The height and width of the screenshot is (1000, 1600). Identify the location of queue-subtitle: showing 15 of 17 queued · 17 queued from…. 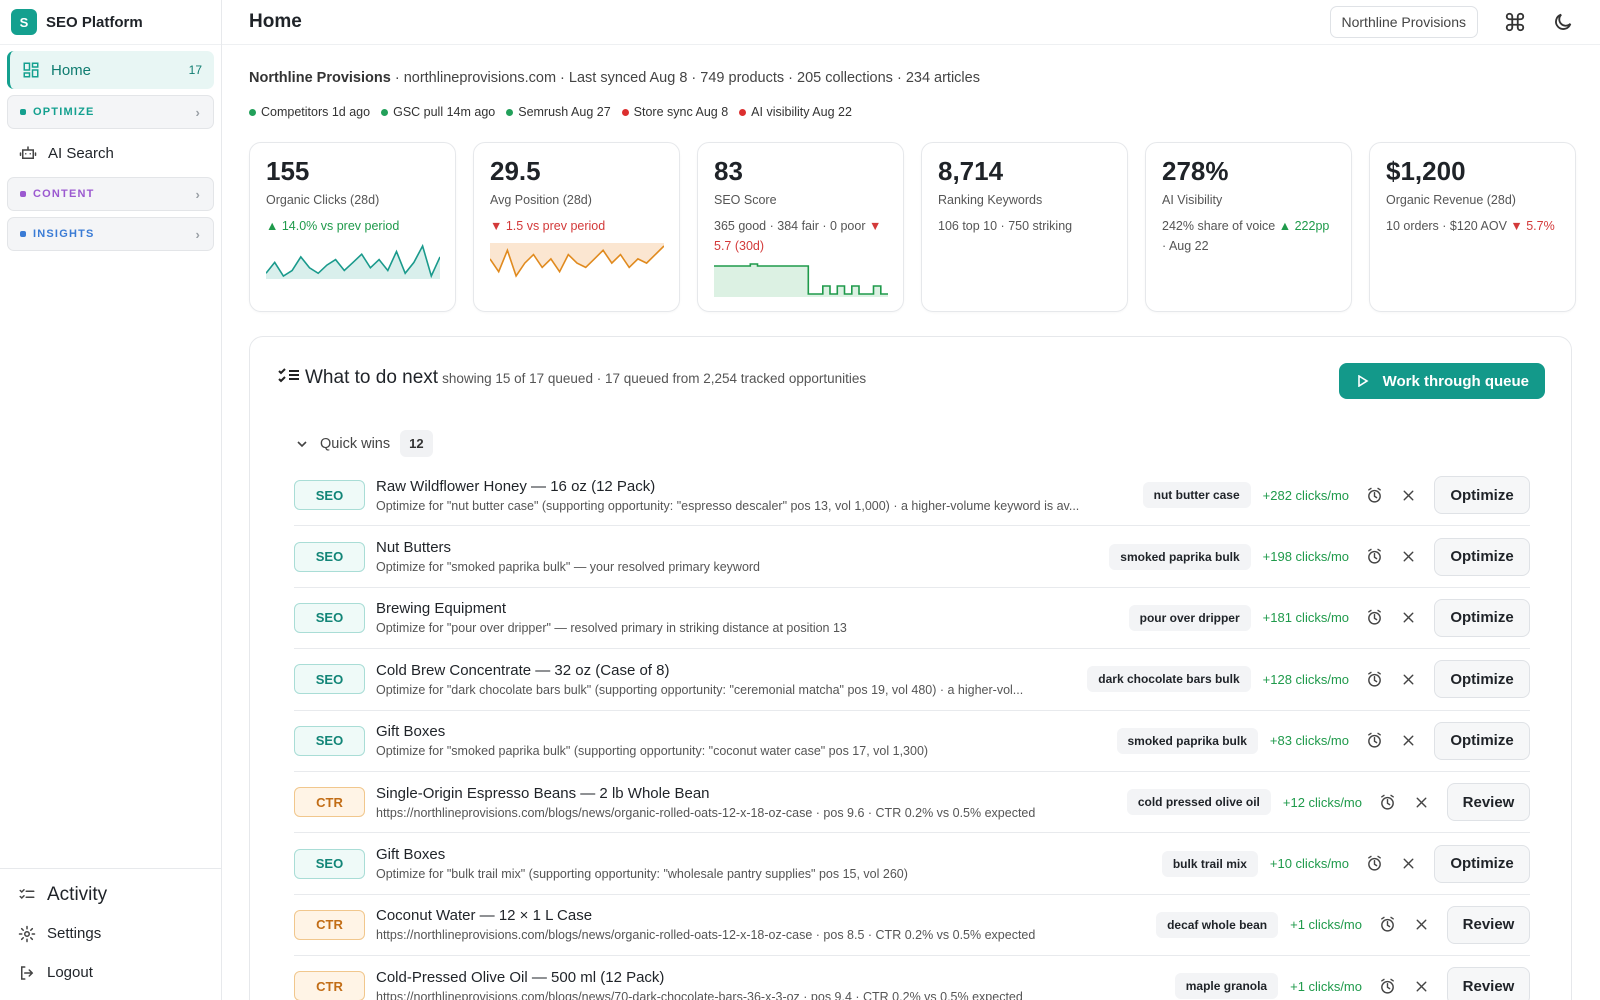
(654, 378).